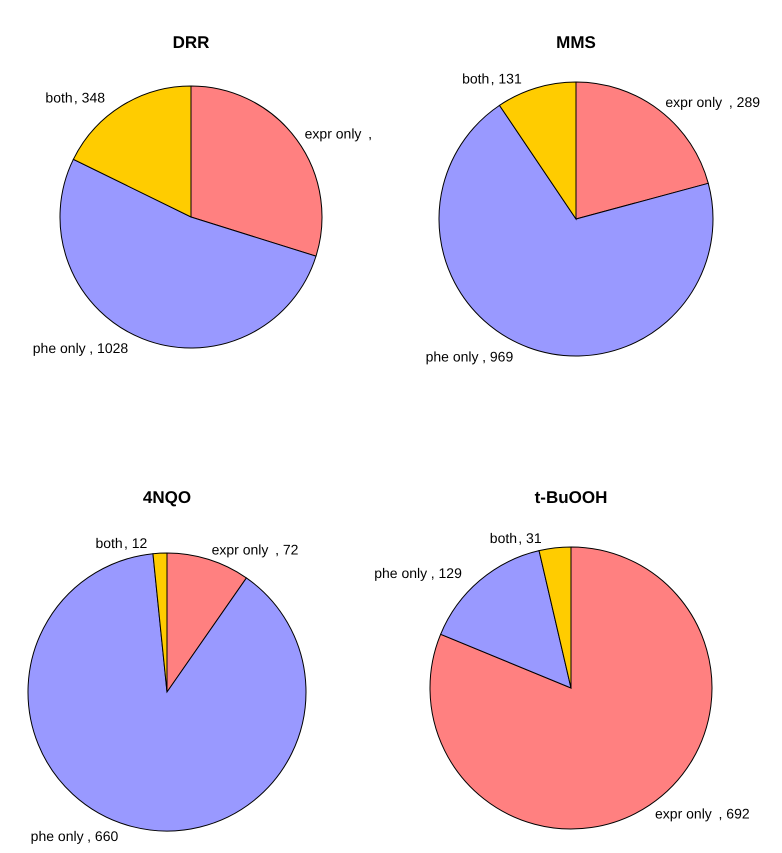 The width and height of the screenshot is (782, 853). What do you see at coordinates (506, 78) in the screenshot?
I see `data-label: , 131` at bounding box center [506, 78].